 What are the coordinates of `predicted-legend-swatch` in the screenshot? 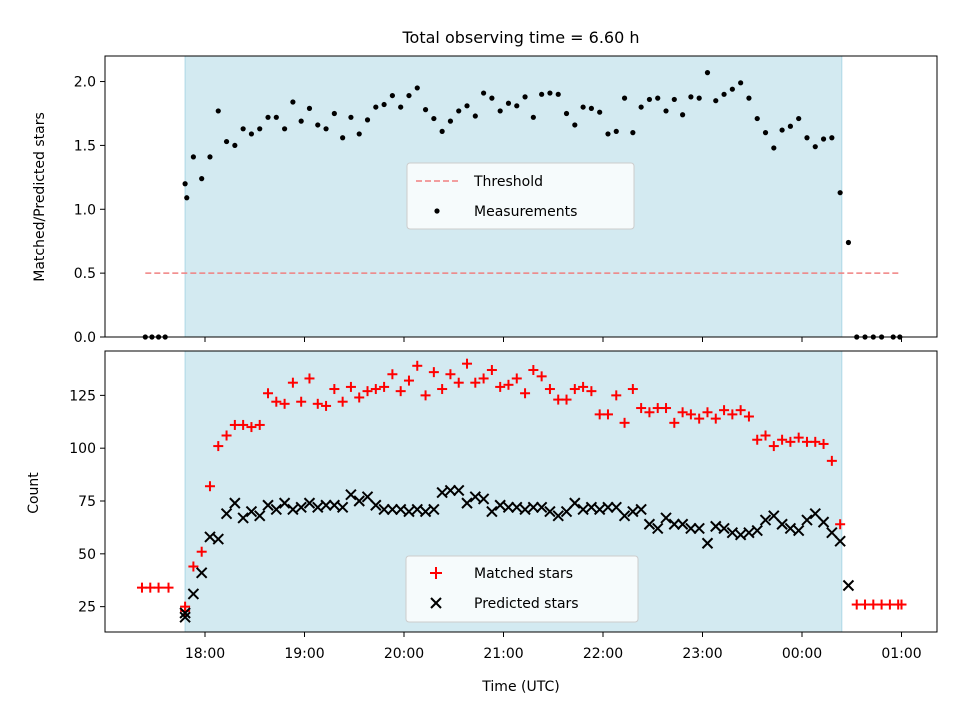 It's located at (436, 603).